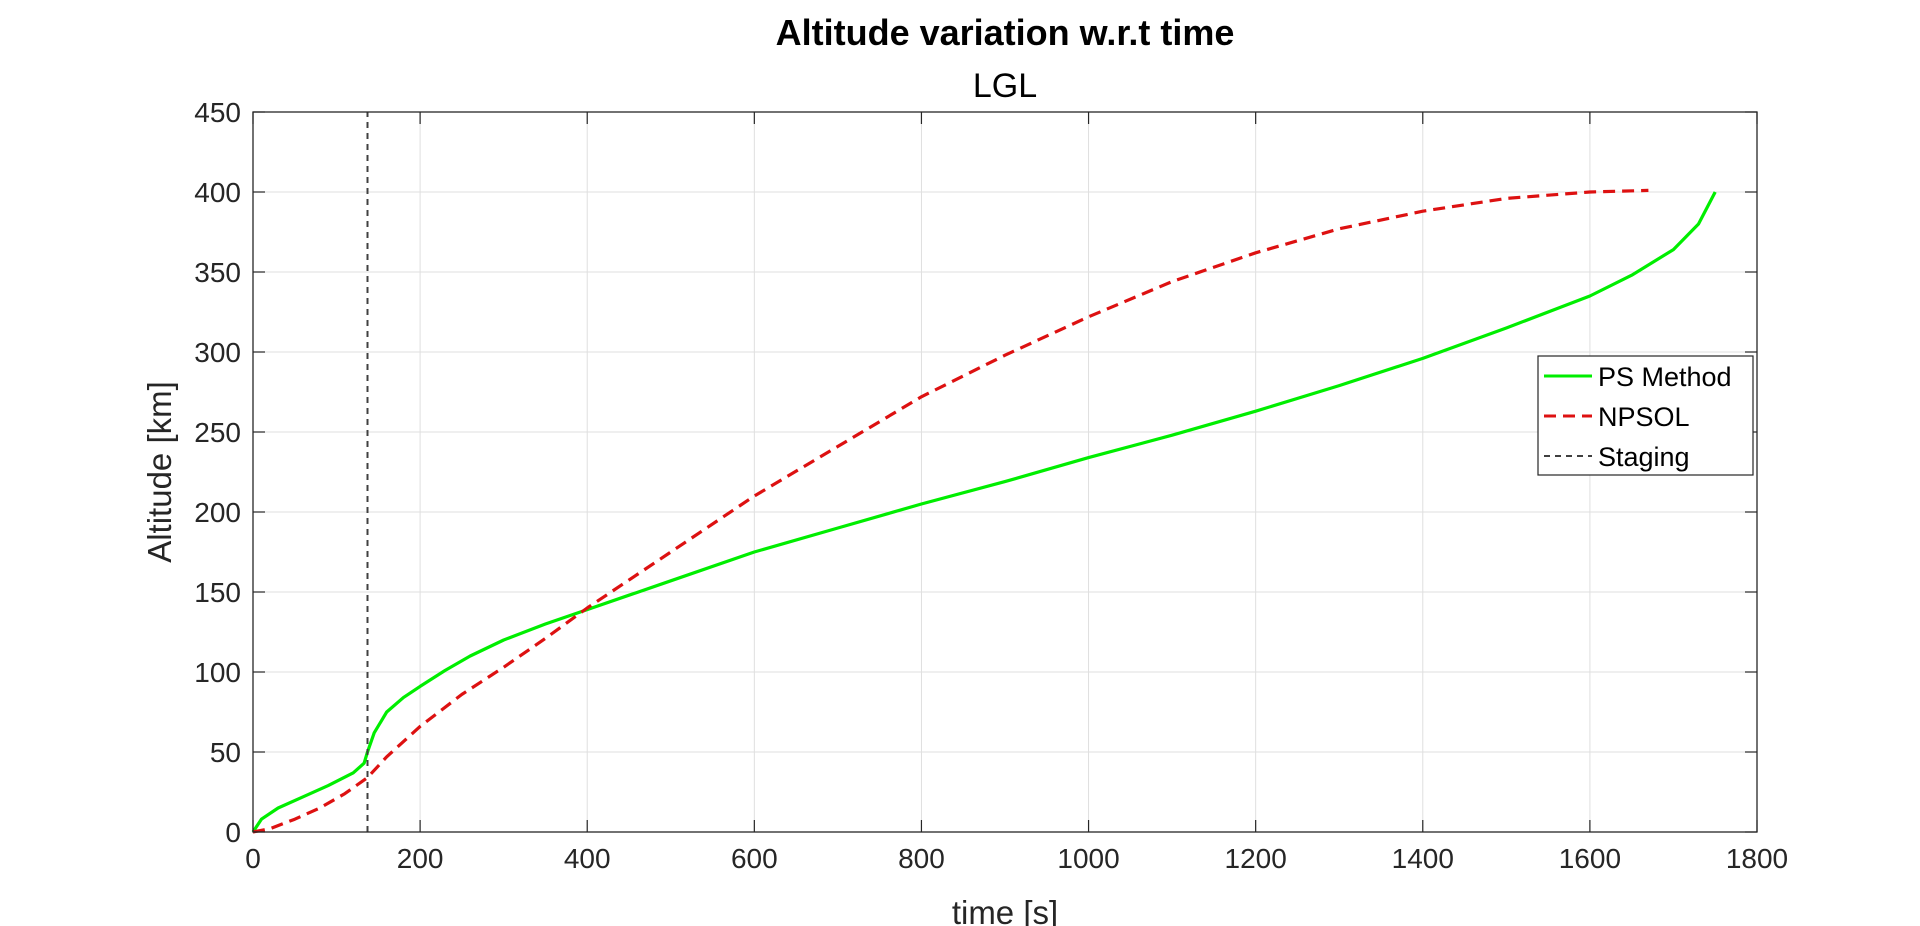 Image resolution: width=1920 pixels, height=926 pixels. What do you see at coordinates (1005, 86) in the screenshot?
I see `chart-subtitle: LGL` at bounding box center [1005, 86].